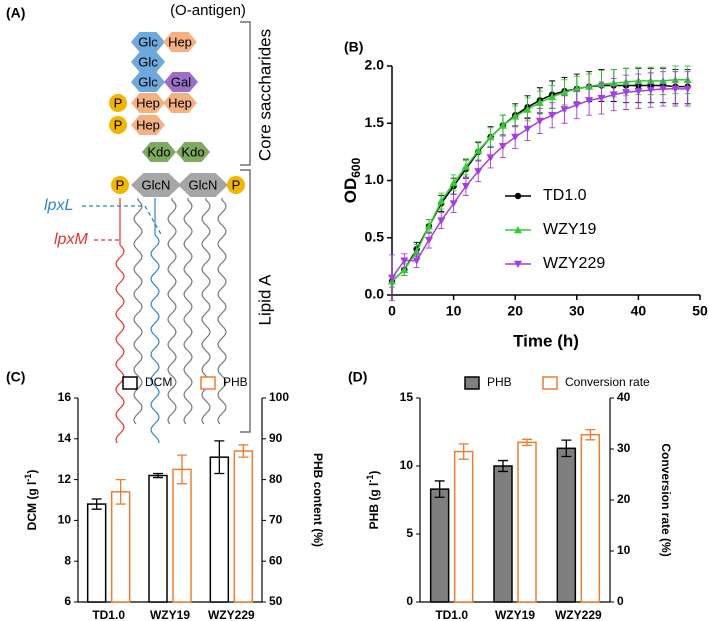 Image resolution: width=709 pixels, height=621 pixels. Describe the element at coordinates (58, 205) in the screenshot. I see `gene-label: lpxL` at that location.